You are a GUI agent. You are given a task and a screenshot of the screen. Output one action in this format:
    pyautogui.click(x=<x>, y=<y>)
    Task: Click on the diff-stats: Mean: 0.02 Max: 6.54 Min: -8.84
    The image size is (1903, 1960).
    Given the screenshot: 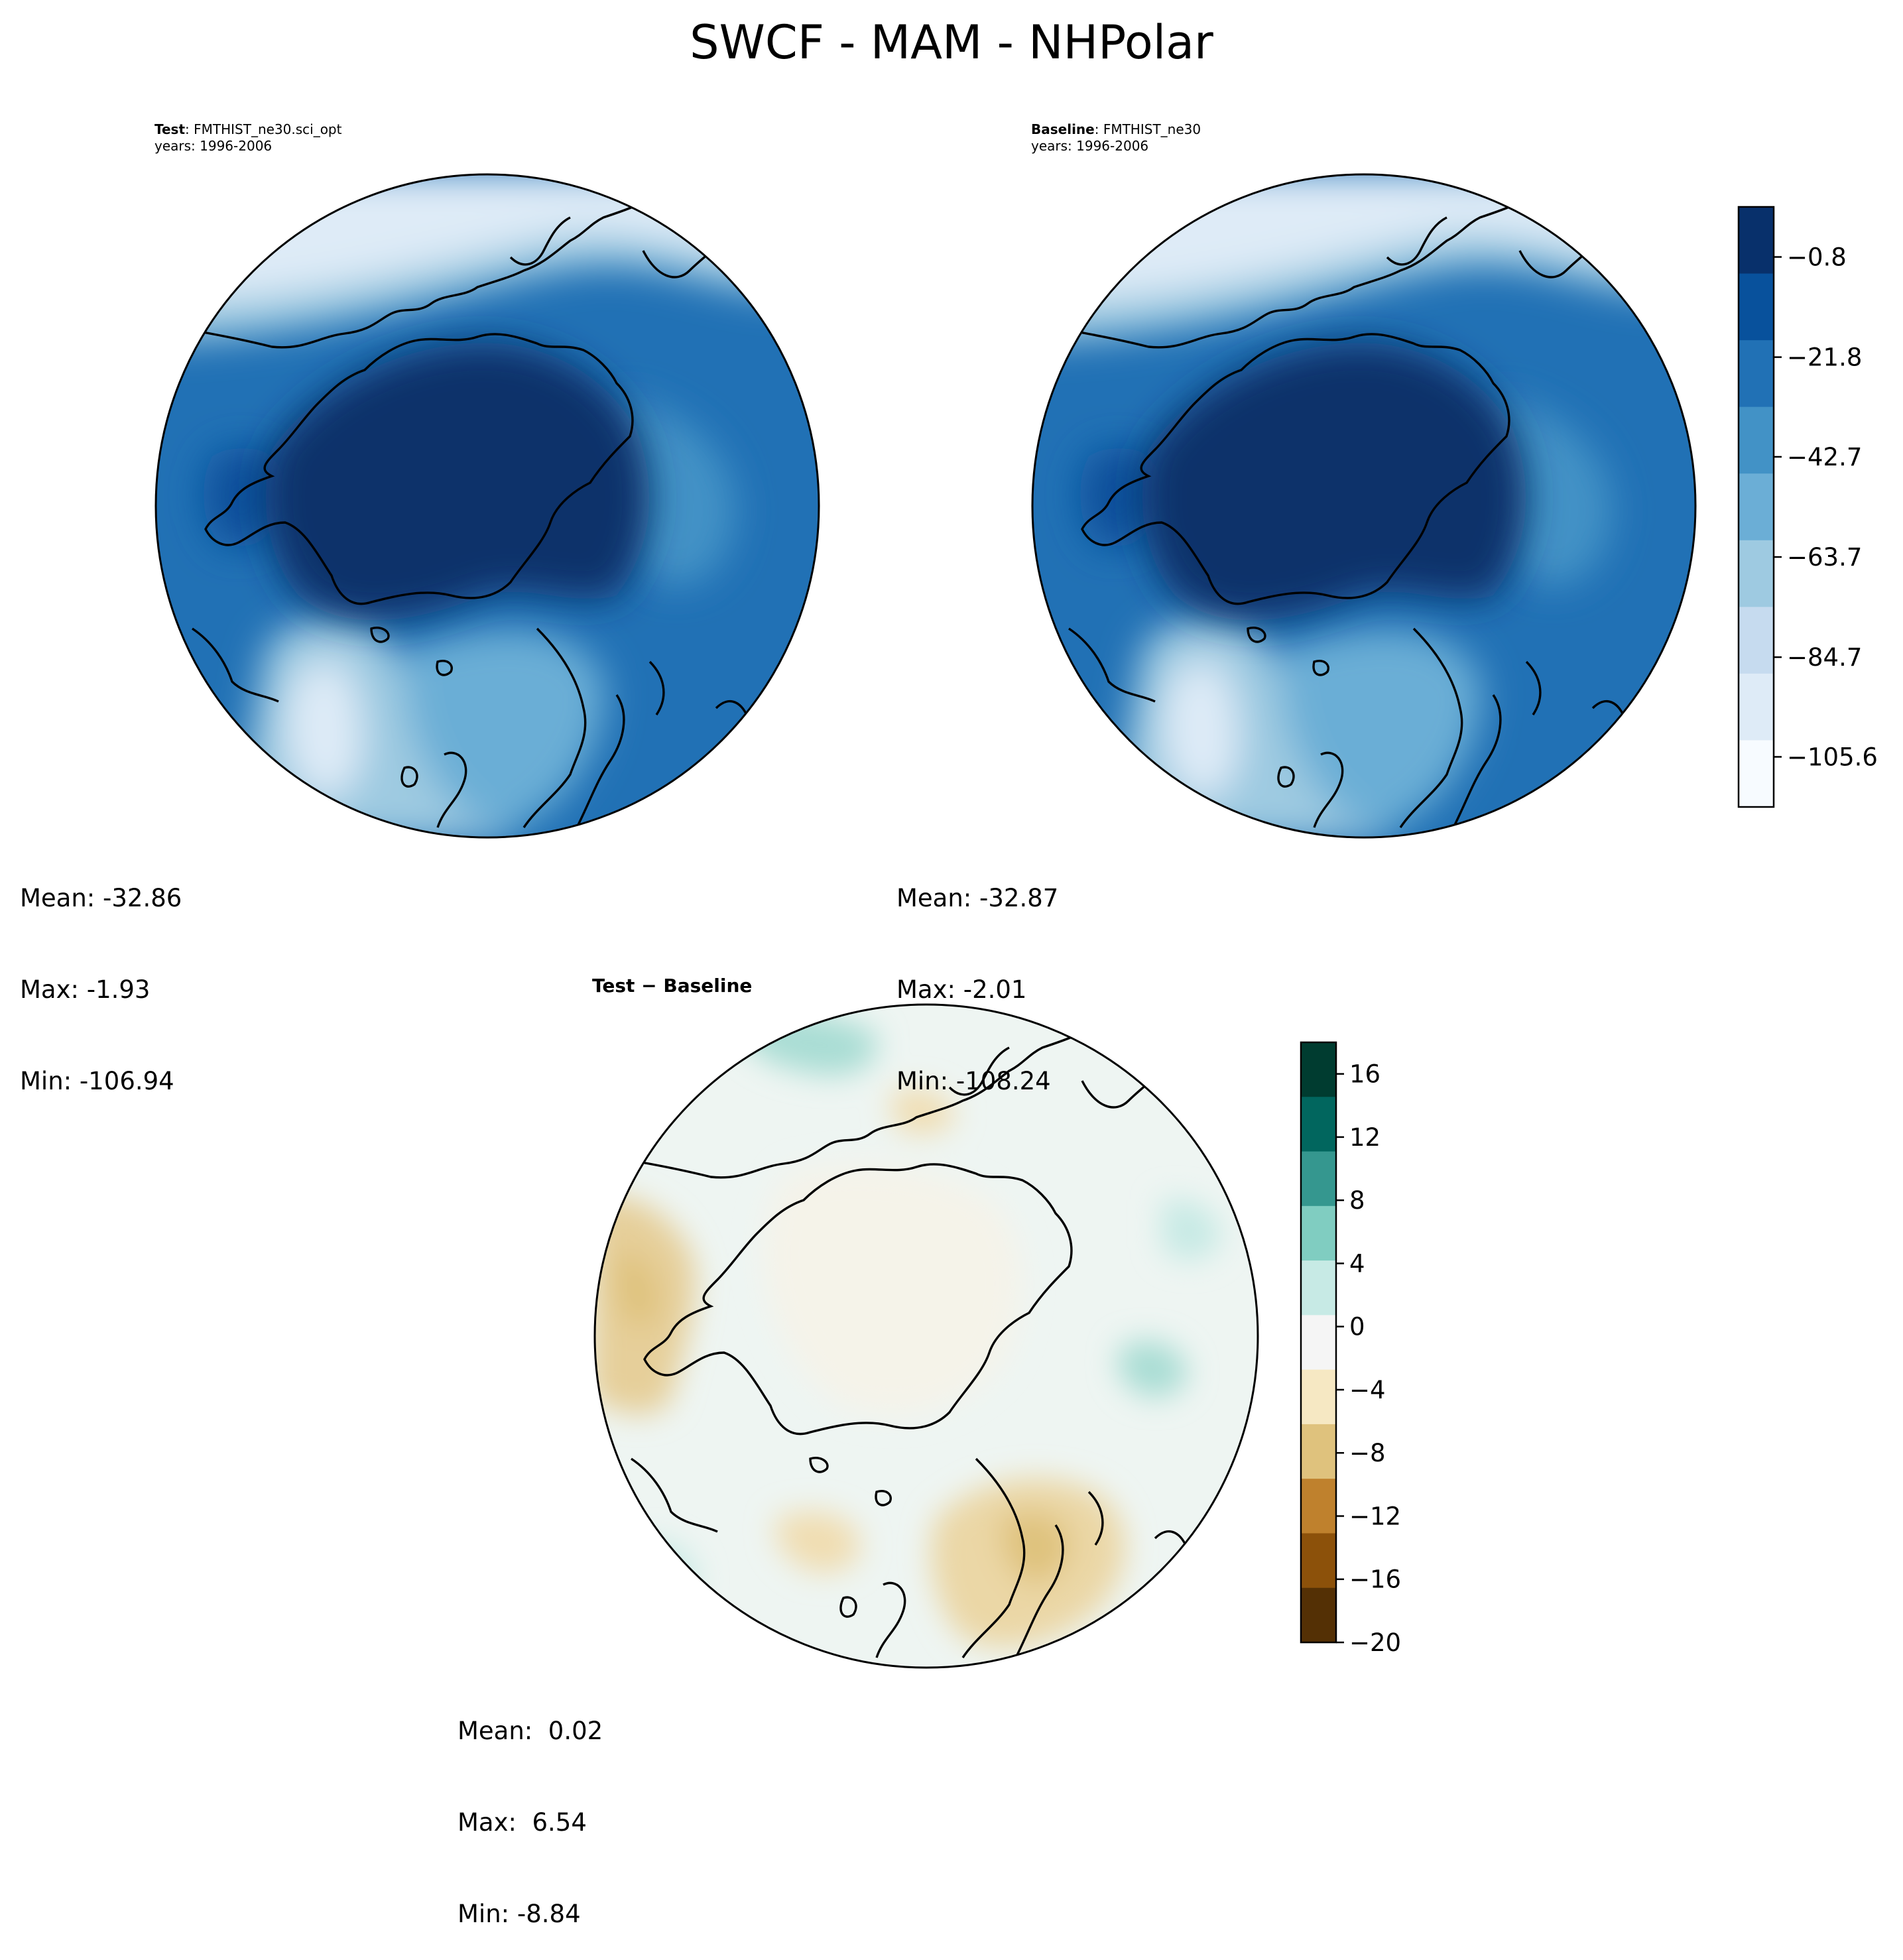 What is the action you would take?
    pyautogui.click(x=530, y=1808)
    